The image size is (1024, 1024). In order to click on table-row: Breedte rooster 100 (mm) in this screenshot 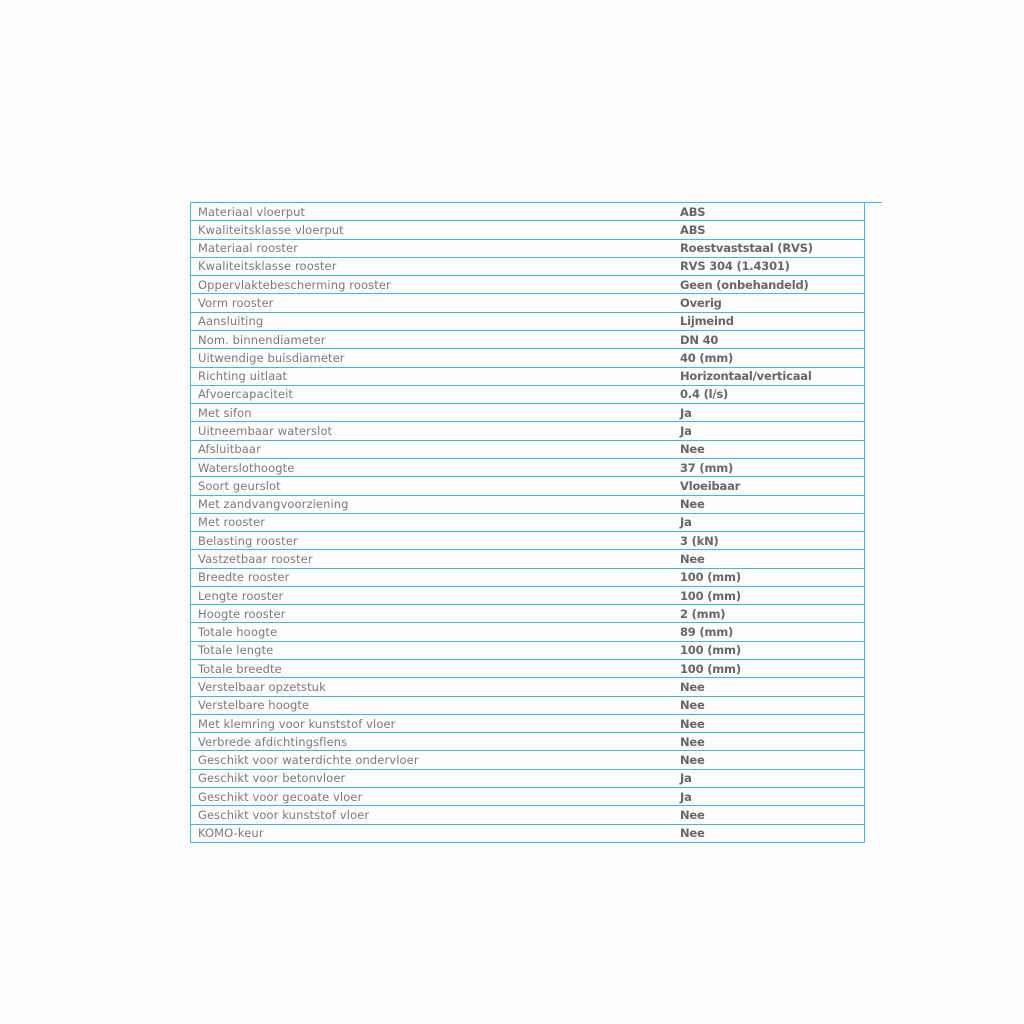, I will do `click(527, 578)`.